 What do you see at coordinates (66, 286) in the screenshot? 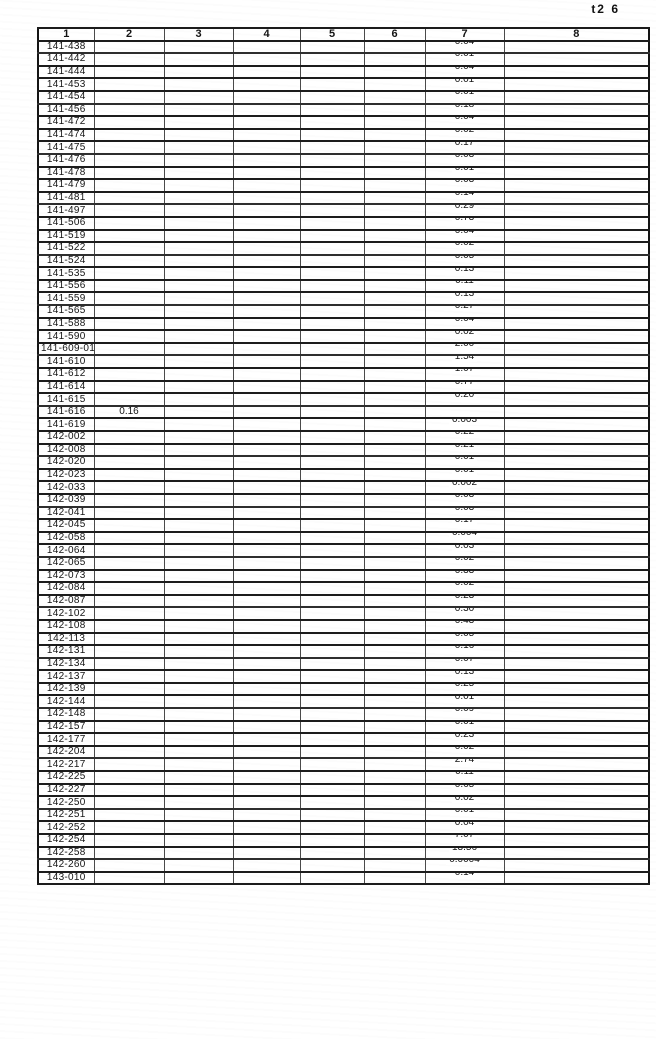
I see `cell-sample-id: 141-556` at bounding box center [66, 286].